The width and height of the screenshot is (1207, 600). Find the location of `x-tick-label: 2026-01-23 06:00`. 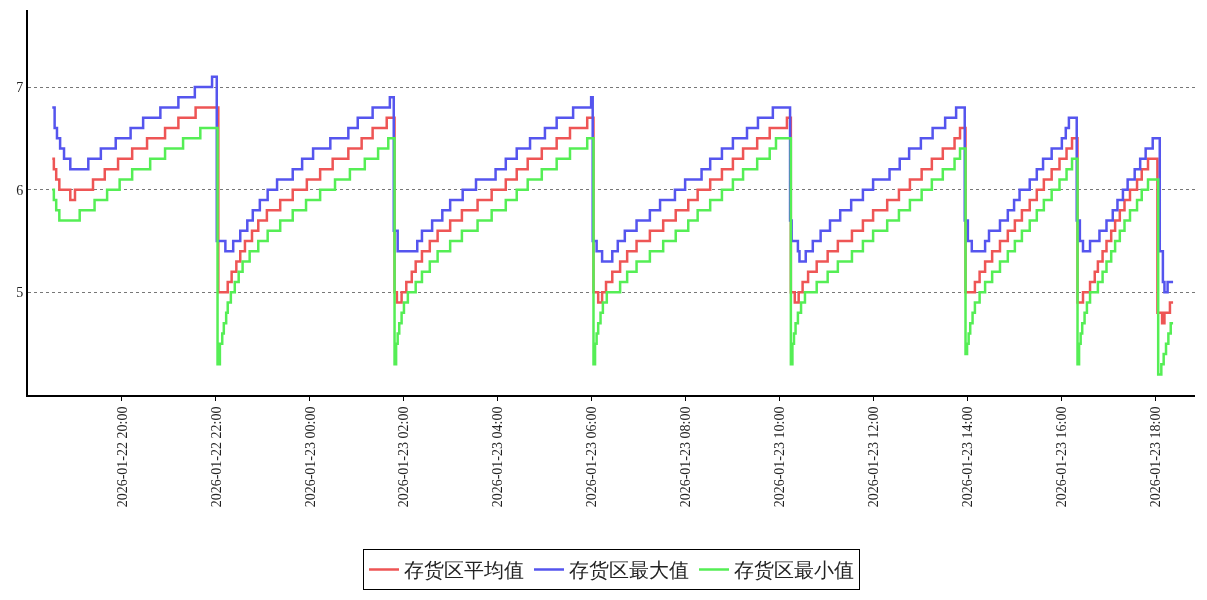

x-tick-label: 2026-01-23 06:00 is located at coordinates (592, 457).